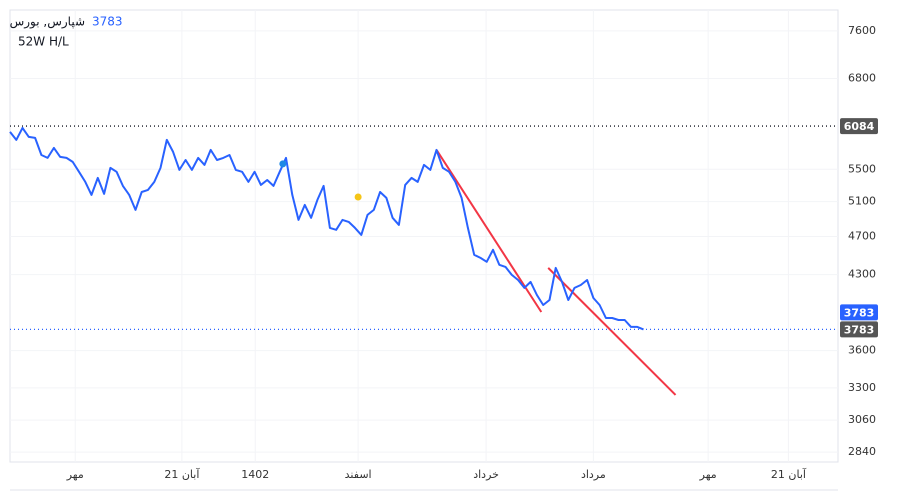 The image size is (902, 500). I want to click on header-price: 3783, so click(107, 22).